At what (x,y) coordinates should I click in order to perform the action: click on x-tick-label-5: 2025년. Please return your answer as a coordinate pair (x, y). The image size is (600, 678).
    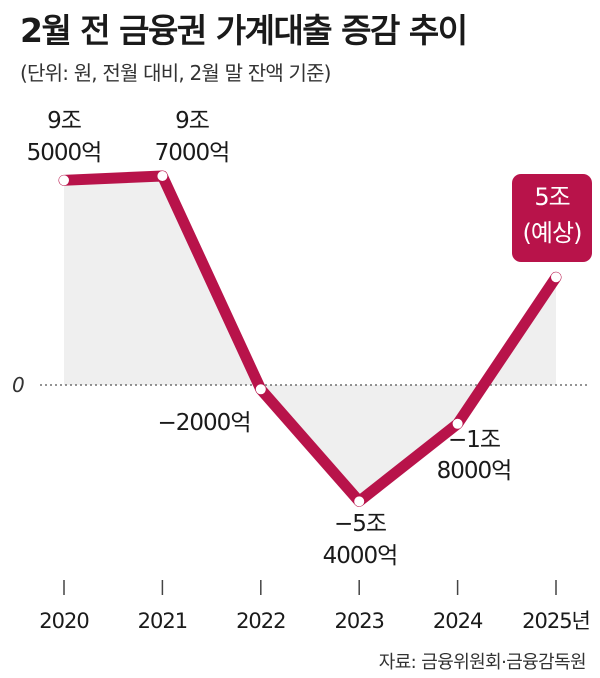
    Looking at the image, I should click on (556, 621).